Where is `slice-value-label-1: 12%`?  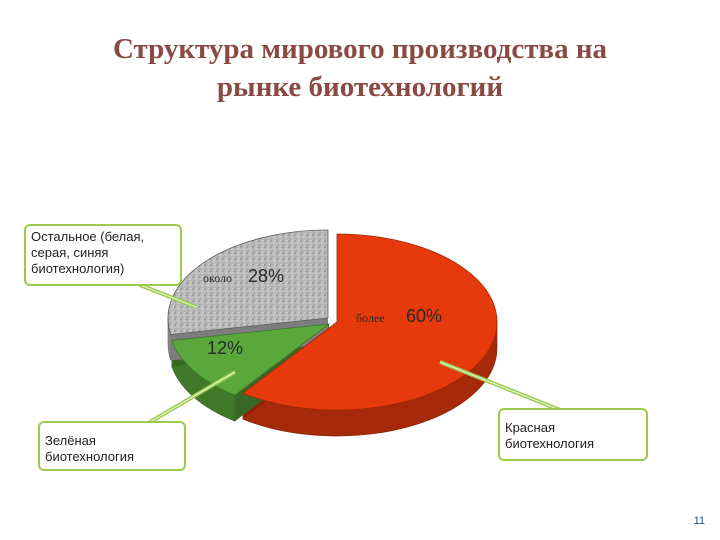
slice-value-label-1: 12% is located at coordinates (225, 348).